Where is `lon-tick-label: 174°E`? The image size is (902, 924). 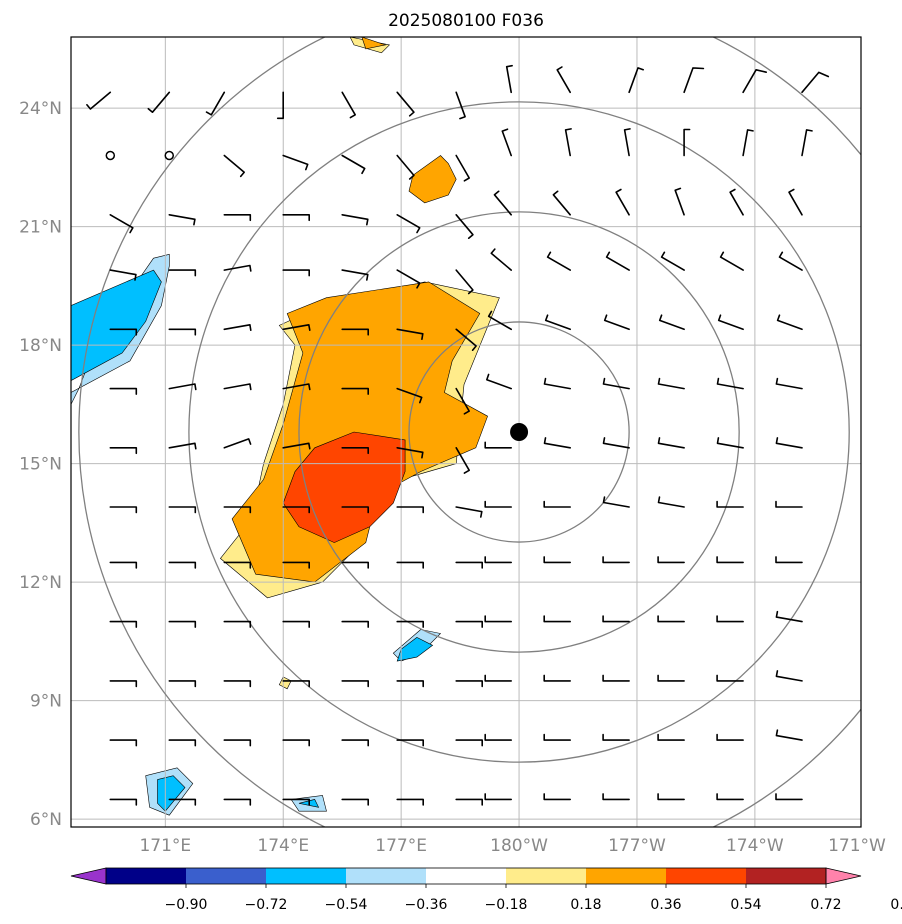 lon-tick-label: 174°E is located at coordinates (283, 846).